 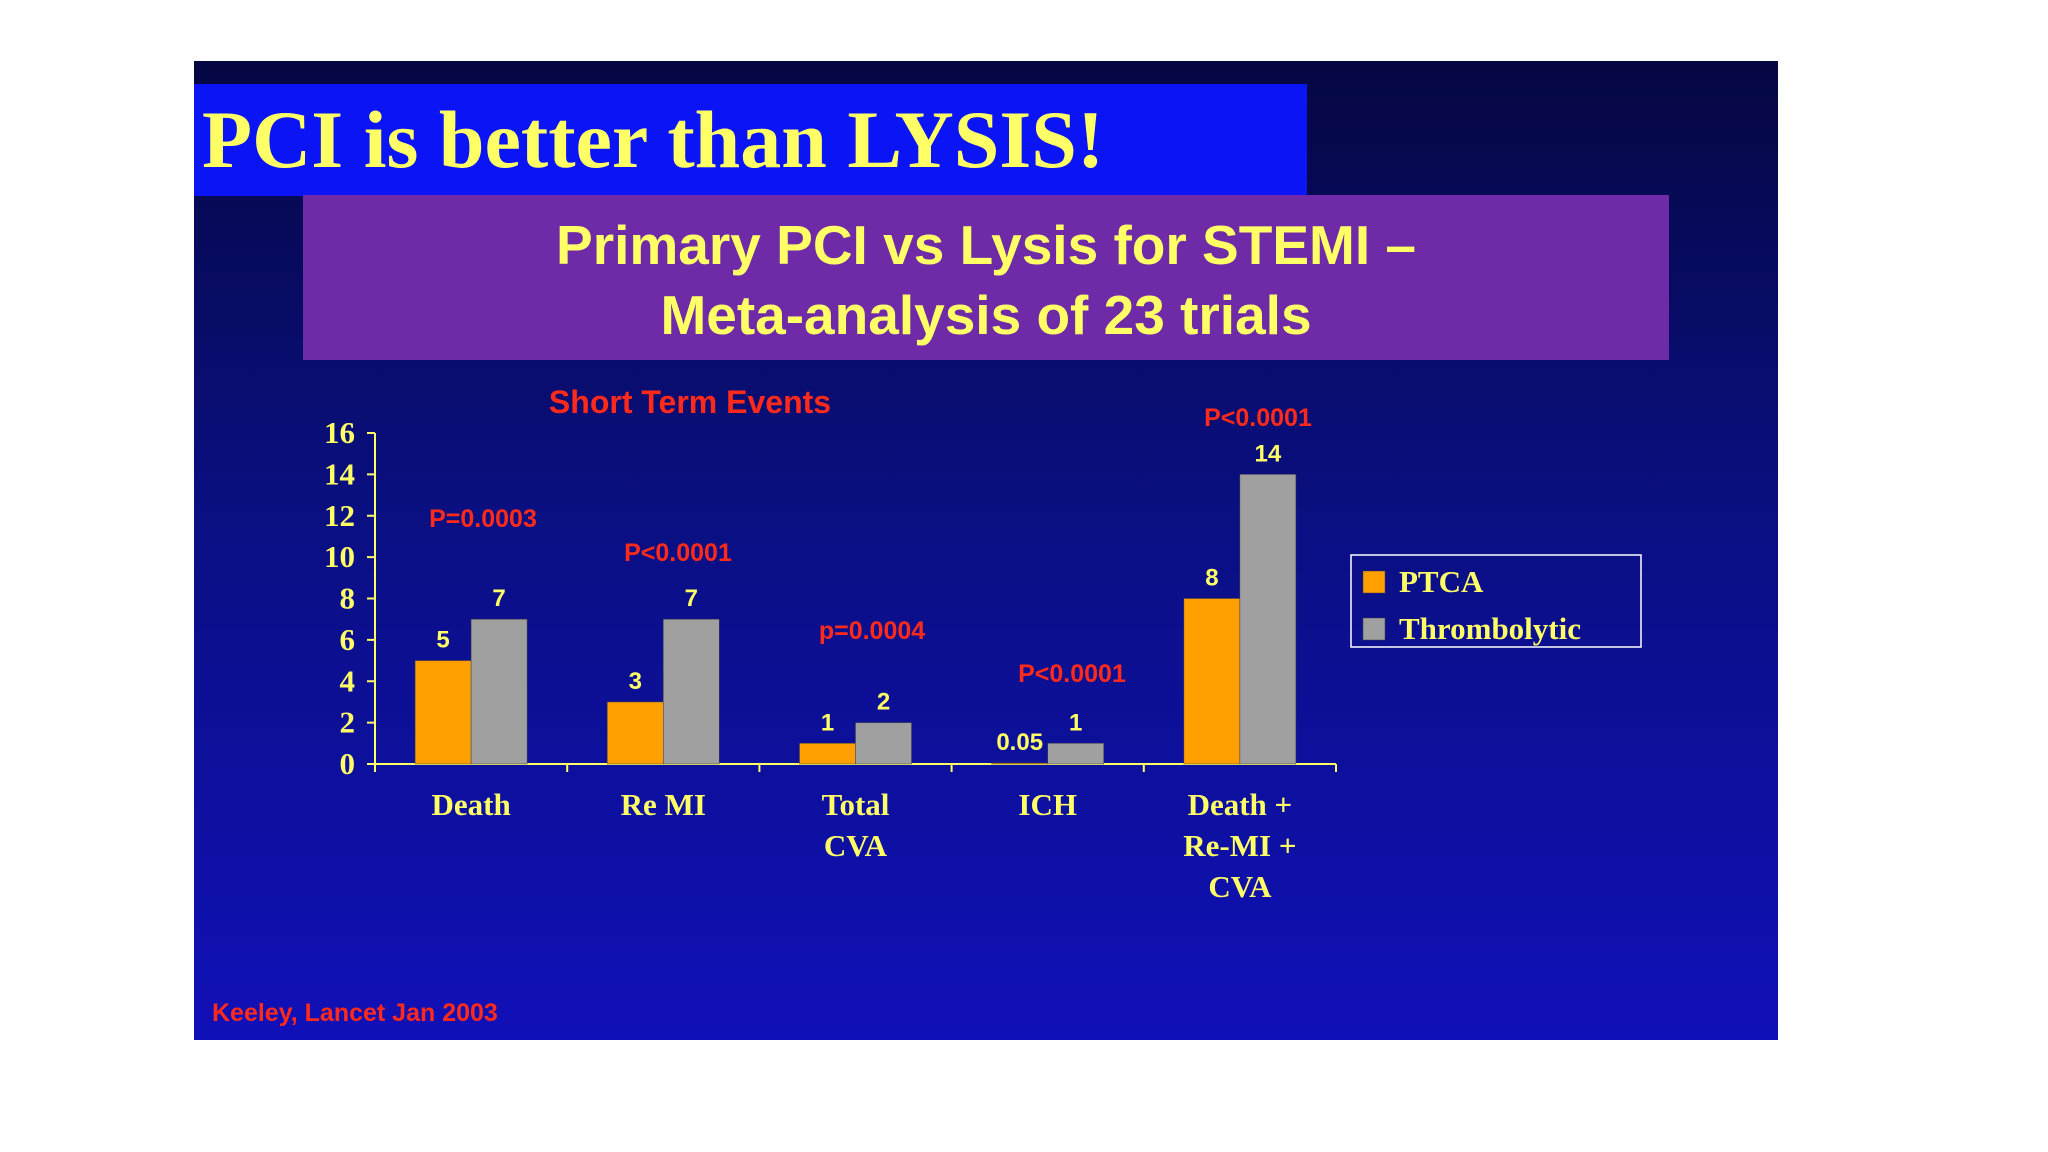 I want to click on data-label: 5, so click(x=442, y=640).